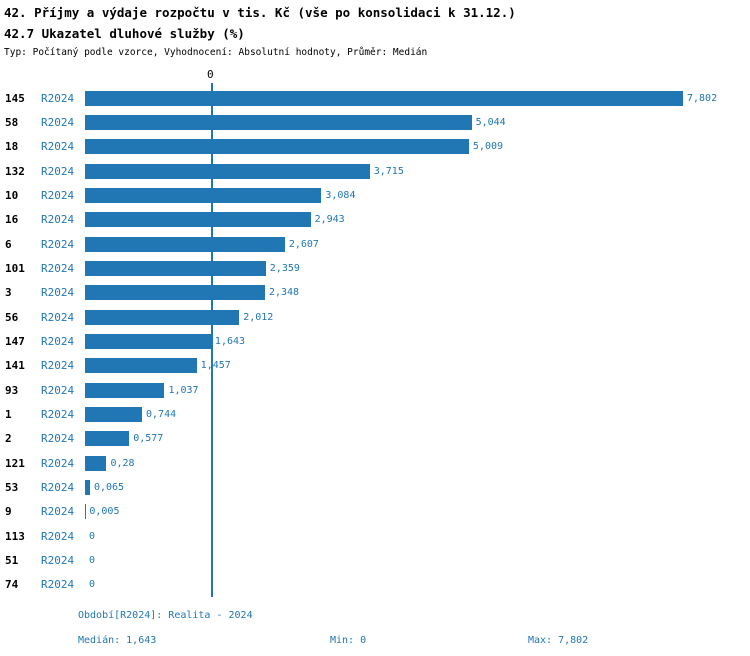  What do you see at coordinates (211, 340) in the screenshot?
I see `median-reference-line` at bounding box center [211, 340].